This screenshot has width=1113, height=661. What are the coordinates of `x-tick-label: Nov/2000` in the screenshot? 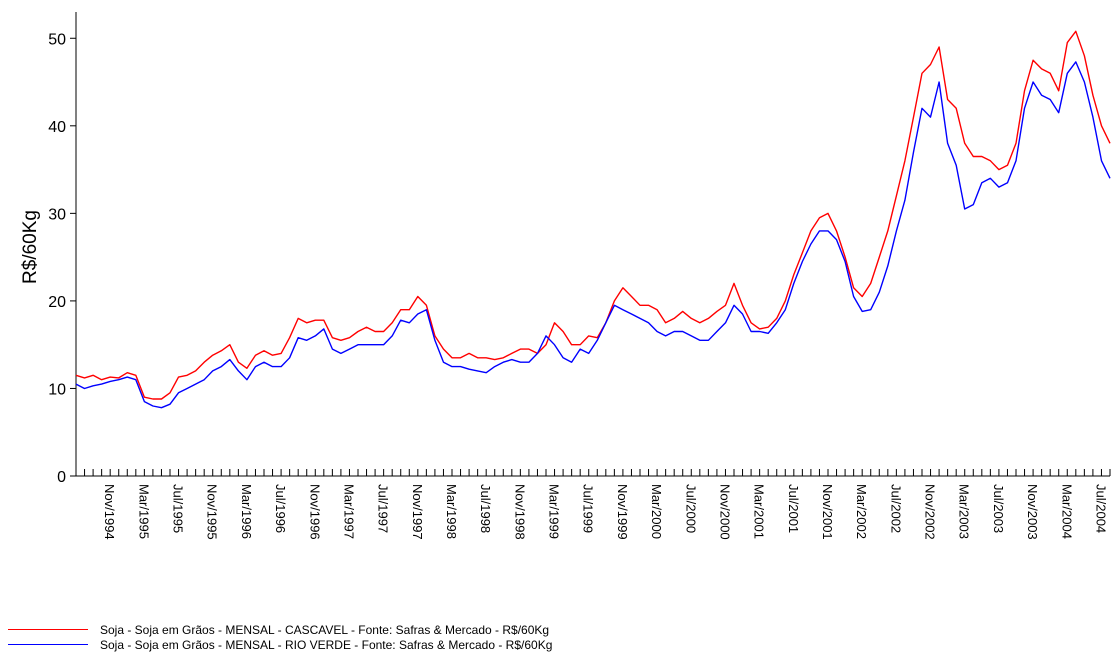 It's located at (724, 512).